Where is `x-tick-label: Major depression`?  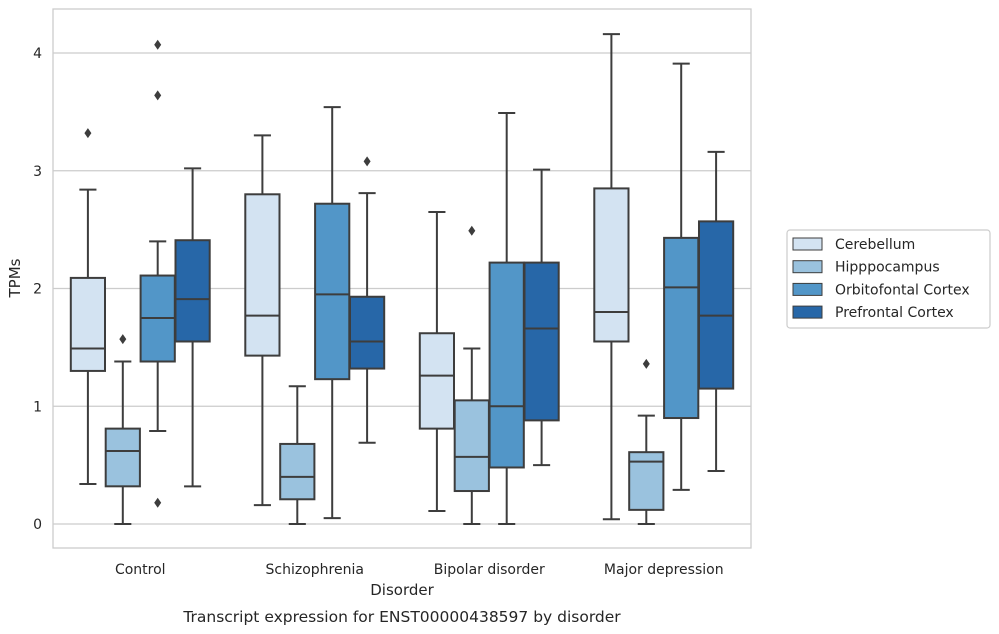
x-tick-label: Major depression is located at coordinates (664, 570).